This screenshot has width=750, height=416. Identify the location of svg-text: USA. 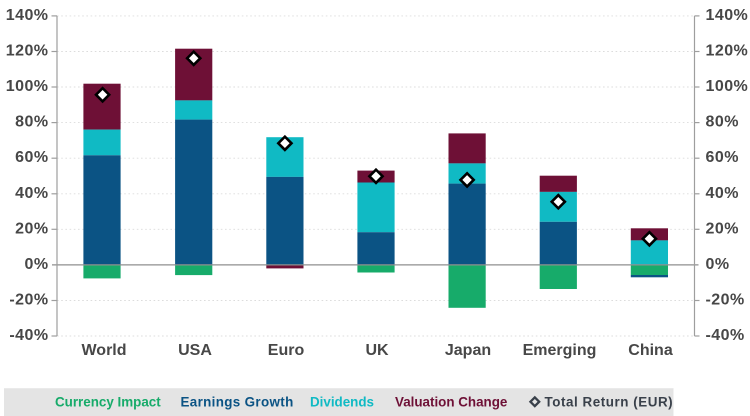
(195, 350).